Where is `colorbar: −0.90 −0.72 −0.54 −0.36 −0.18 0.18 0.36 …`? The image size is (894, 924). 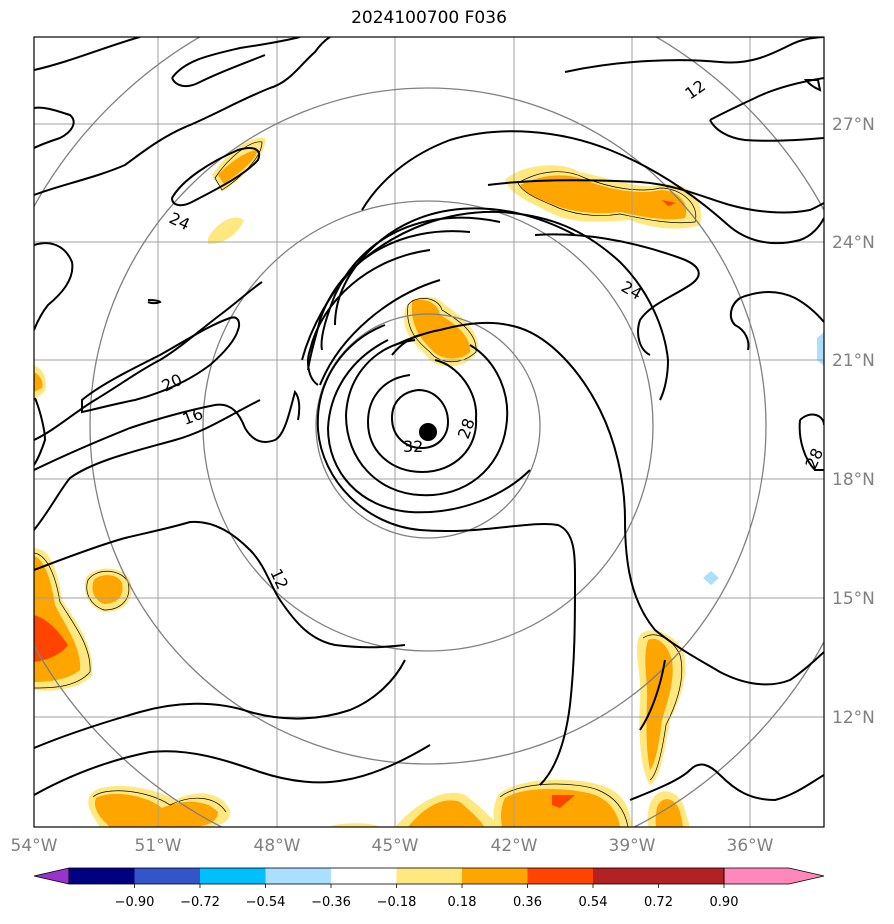
colorbar: −0.90 −0.72 −0.54 −0.36 −0.18 0.18 0.36 … is located at coordinates (429, 888).